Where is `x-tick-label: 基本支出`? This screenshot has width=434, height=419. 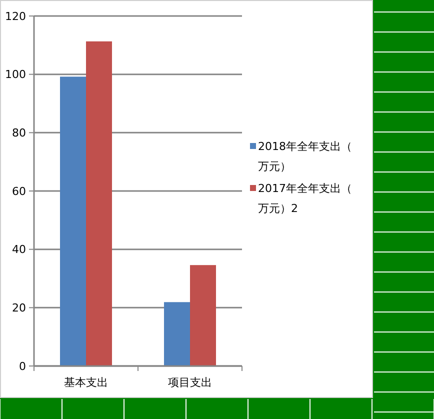 x-tick-label: 基本支出 is located at coordinates (86, 382).